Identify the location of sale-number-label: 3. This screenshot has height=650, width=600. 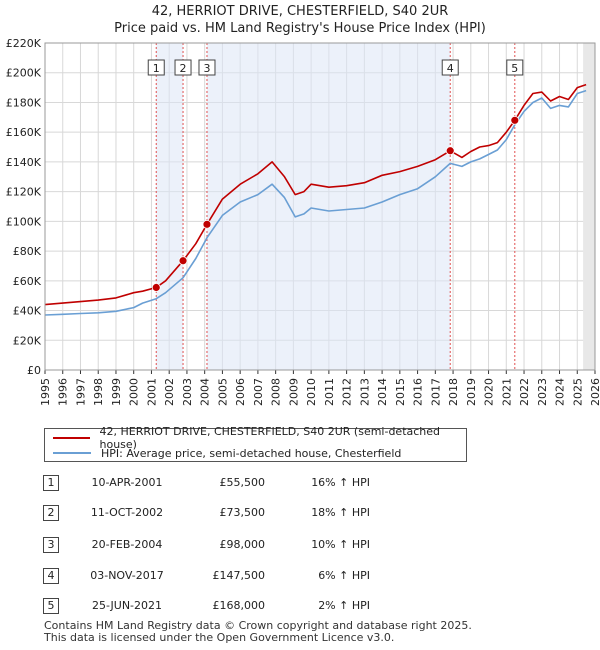
(206, 68).